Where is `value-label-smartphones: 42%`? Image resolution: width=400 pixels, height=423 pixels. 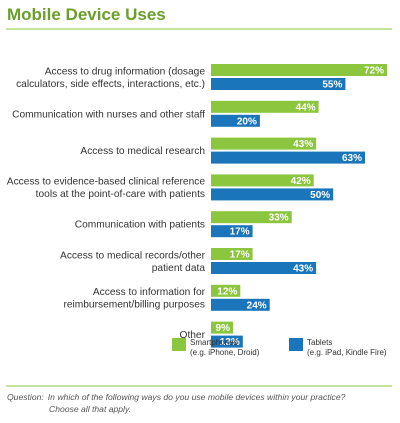 value-label-smartphones: 42% is located at coordinates (301, 181).